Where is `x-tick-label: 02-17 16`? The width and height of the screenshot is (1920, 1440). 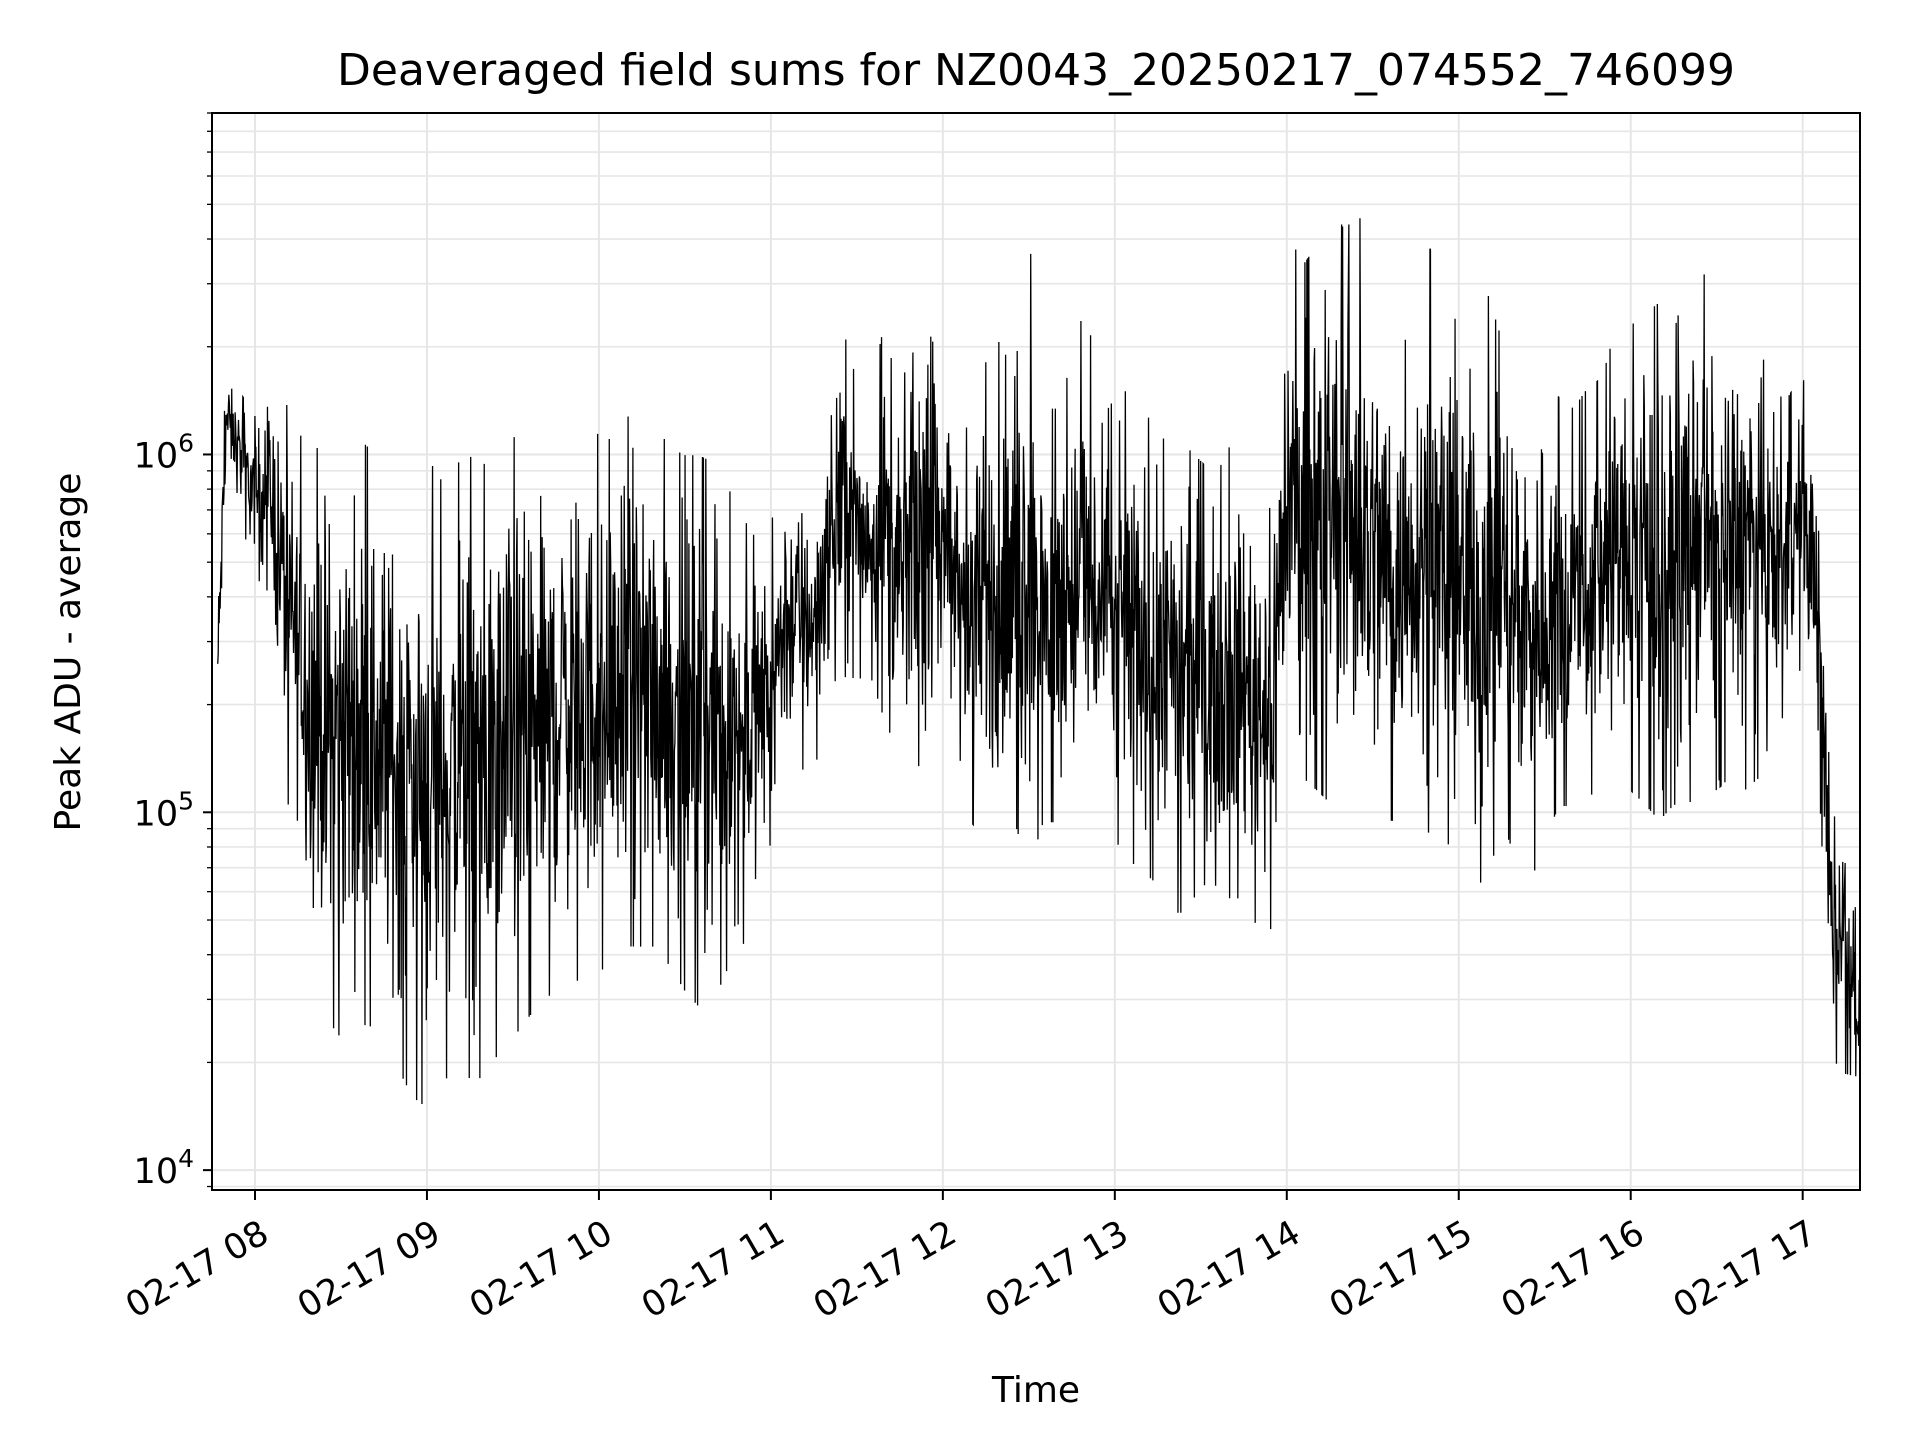 x-tick-label: 02-17 16 is located at coordinates (1573, 1269).